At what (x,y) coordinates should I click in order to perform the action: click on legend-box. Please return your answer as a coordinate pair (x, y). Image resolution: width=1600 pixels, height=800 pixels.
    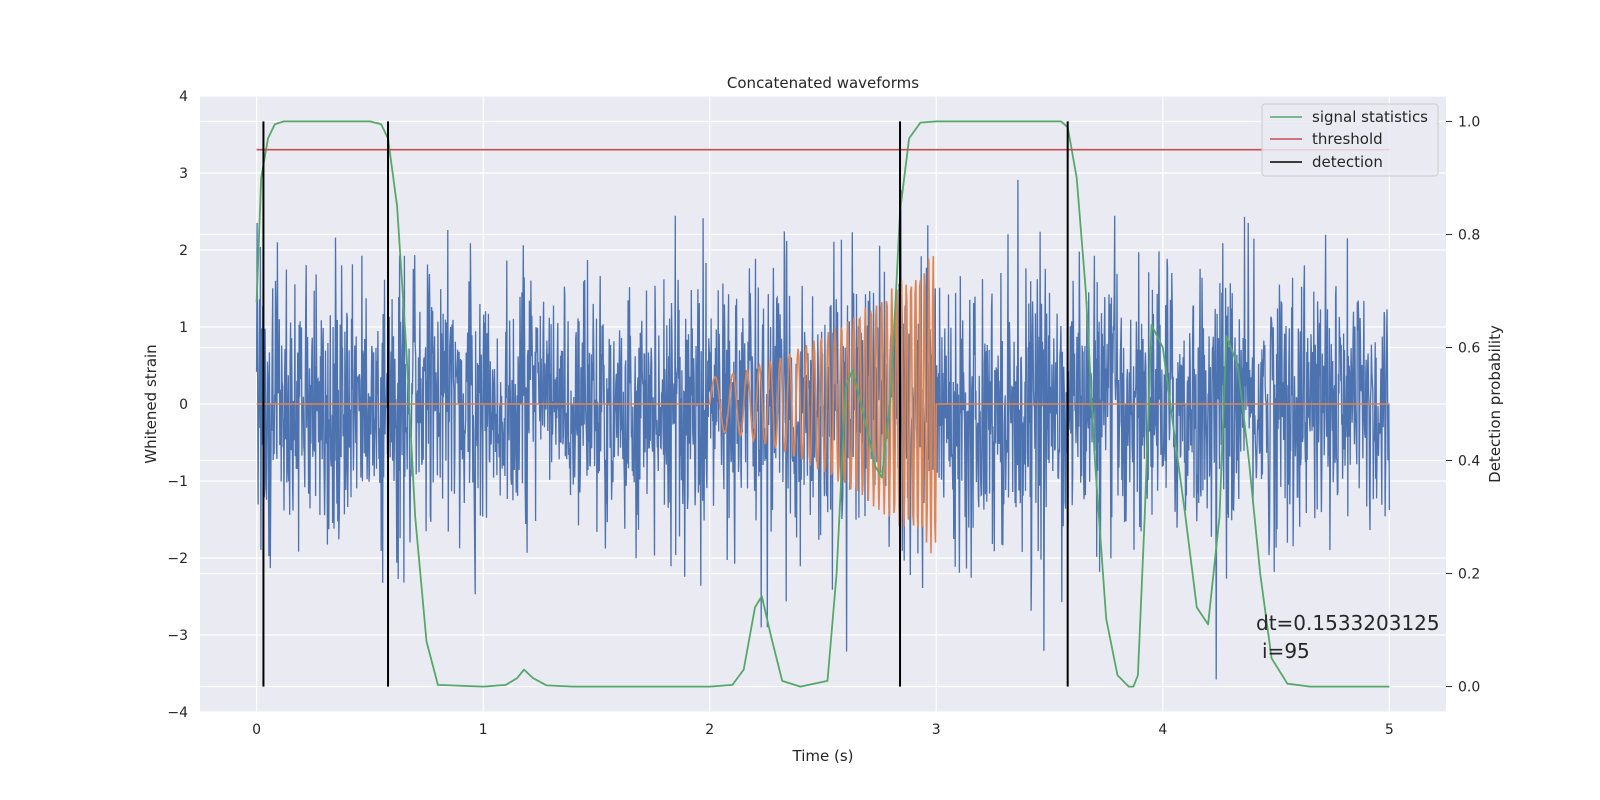
    Looking at the image, I should click on (1350, 140).